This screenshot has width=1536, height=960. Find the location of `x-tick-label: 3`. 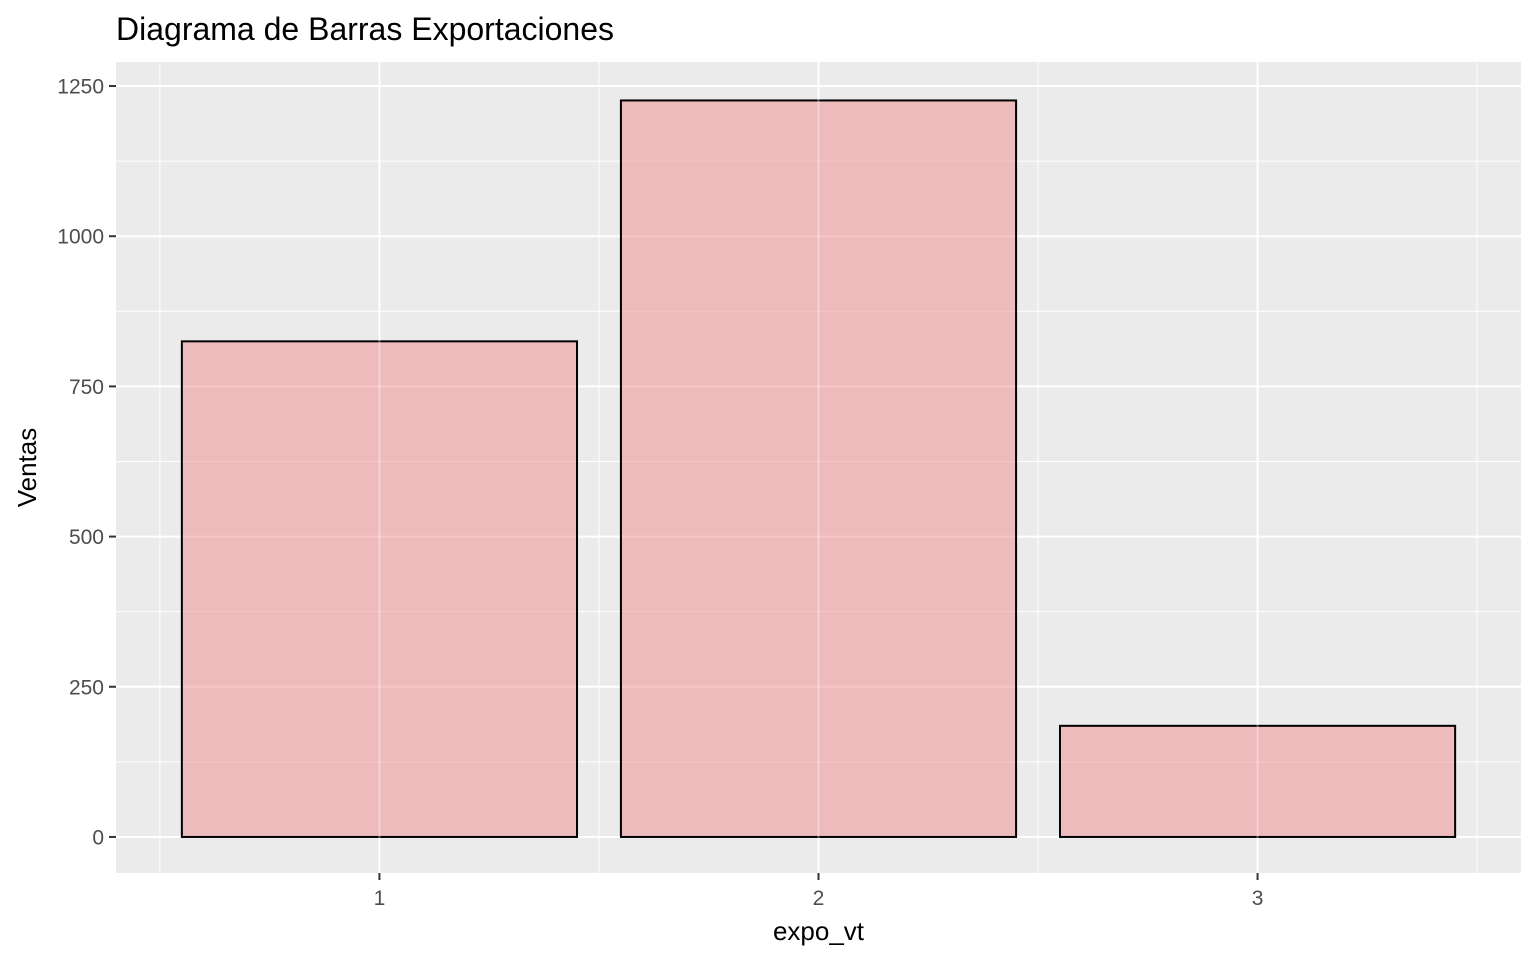

x-tick-label: 3 is located at coordinates (1258, 898).